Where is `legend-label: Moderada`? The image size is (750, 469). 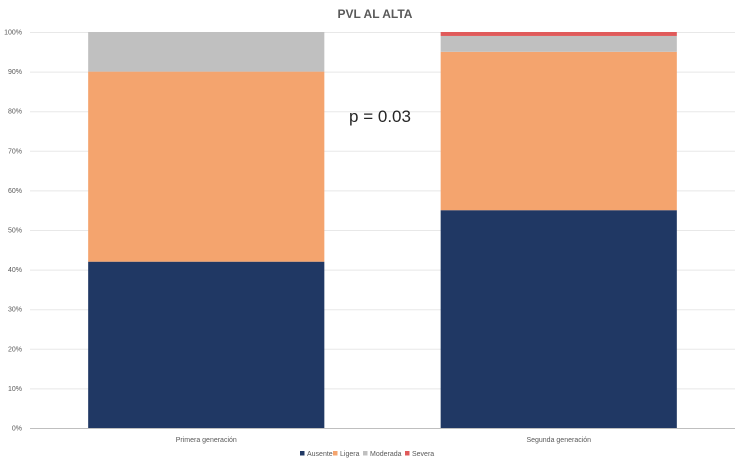 legend-label: Moderada is located at coordinates (386, 454).